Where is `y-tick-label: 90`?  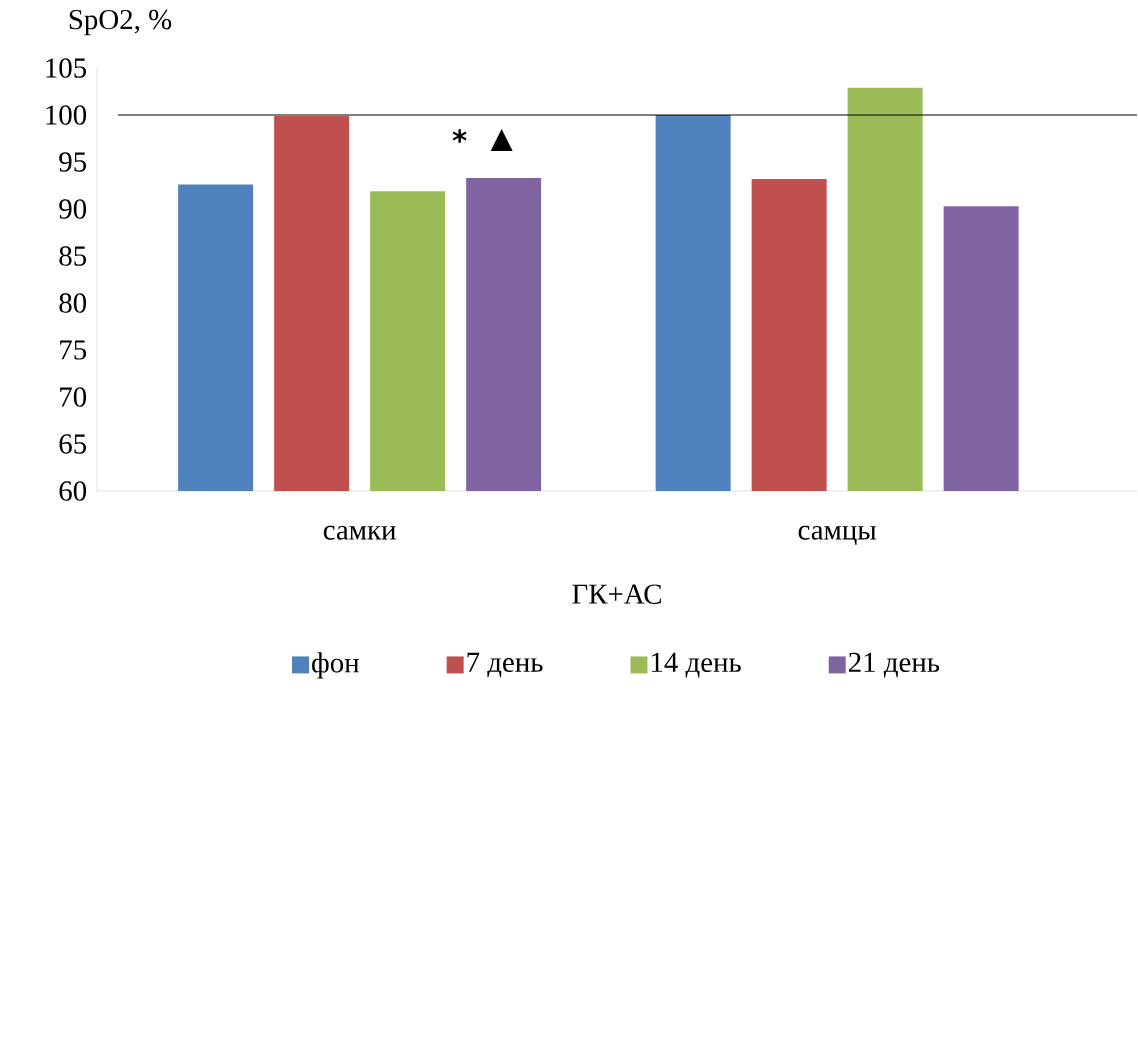
y-tick-label: 90 is located at coordinates (73, 209).